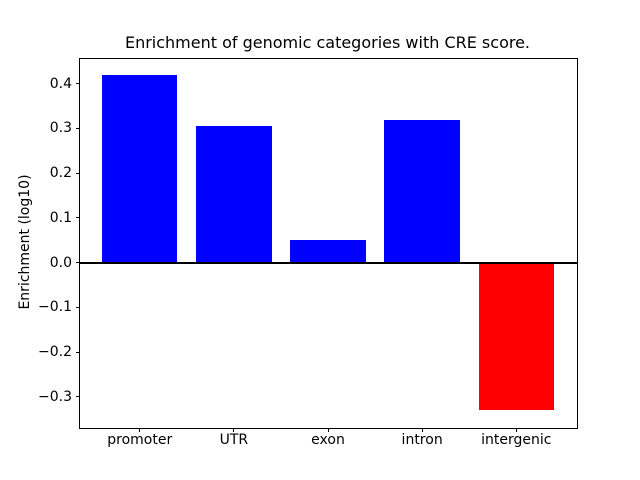 The width and height of the screenshot is (640, 480). Describe the element at coordinates (60, 217) in the screenshot. I see `y-tick-label: 0.1` at that location.